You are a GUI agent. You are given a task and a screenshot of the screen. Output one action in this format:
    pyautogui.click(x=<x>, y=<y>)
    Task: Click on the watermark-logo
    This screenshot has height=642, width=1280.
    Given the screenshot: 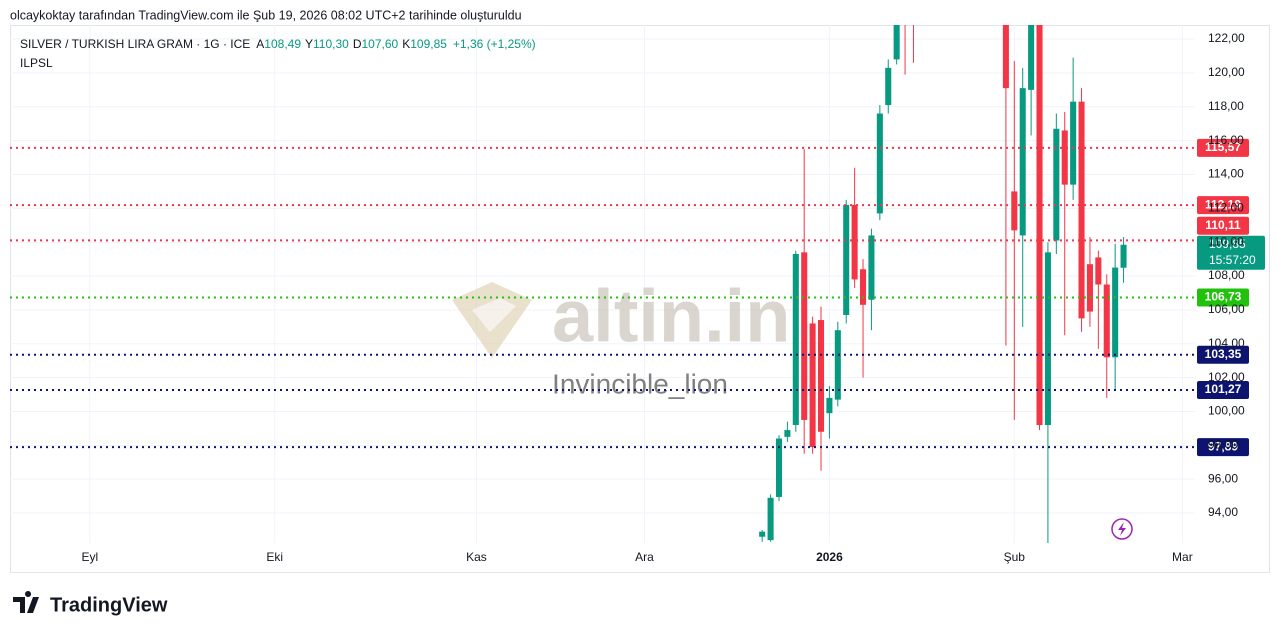 What is the action you would take?
    pyautogui.click(x=492, y=320)
    